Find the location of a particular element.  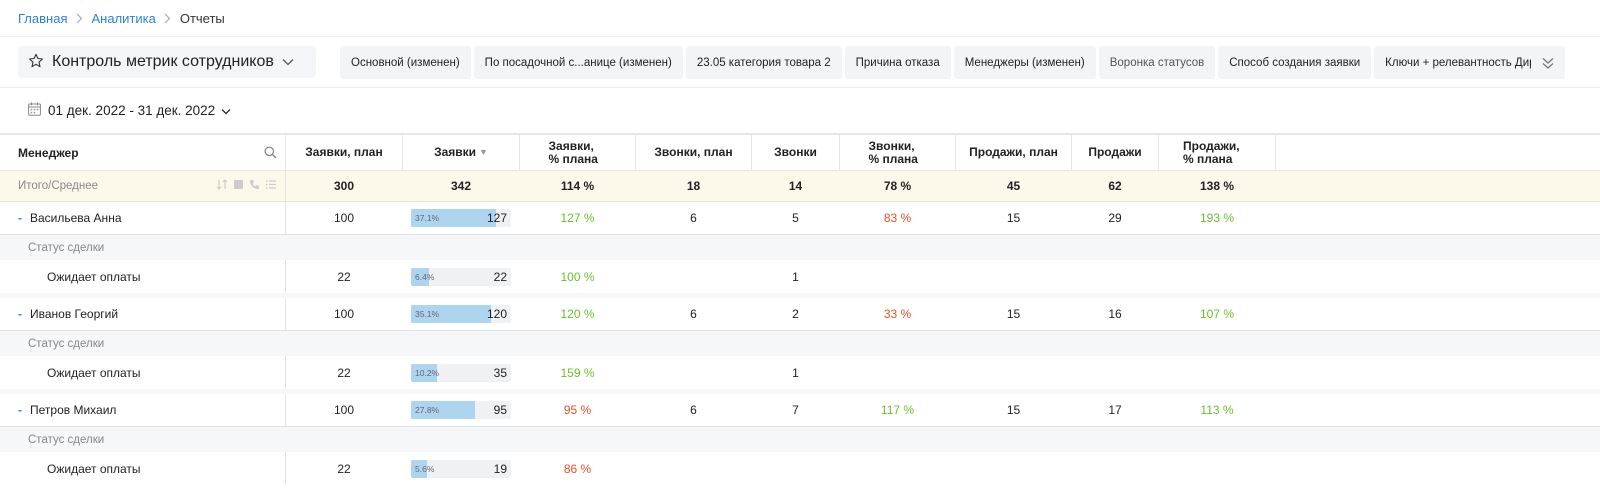

column-header-leads-pct: Заявки, % плана is located at coordinates (577, 152).